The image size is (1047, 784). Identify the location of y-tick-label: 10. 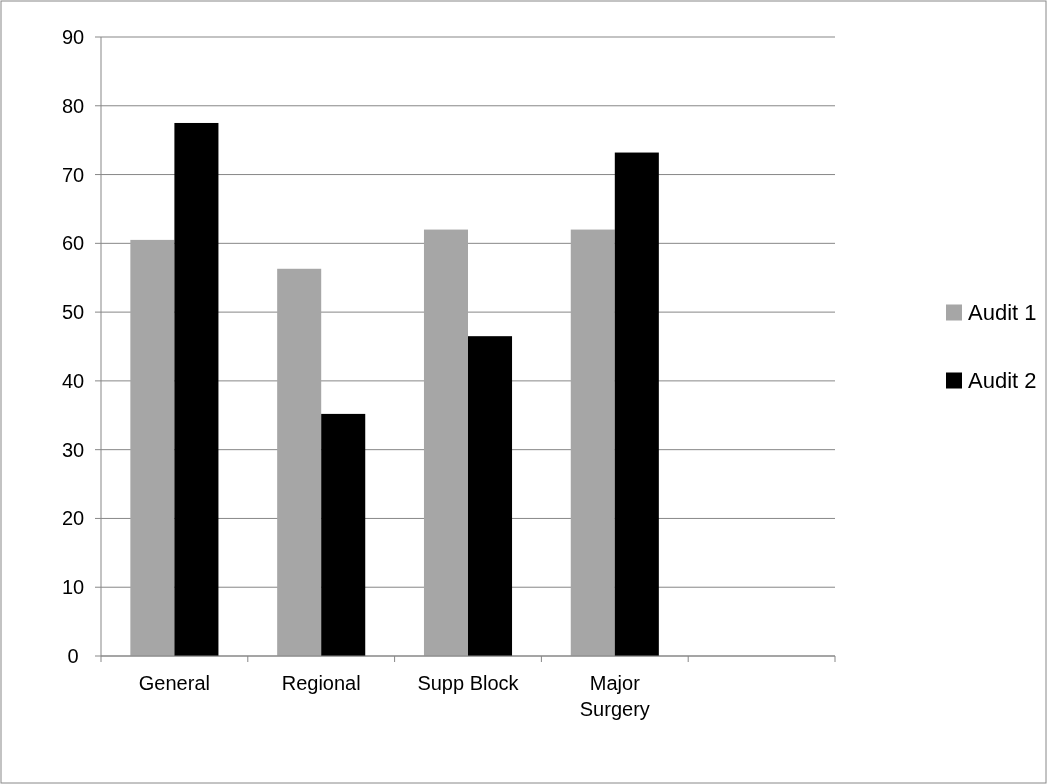
(73, 587).